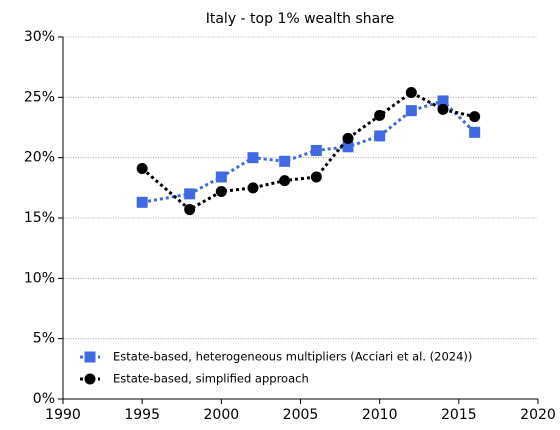 Image resolution: width=560 pixels, height=430 pixels. Describe the element at coordinates (44, 339) in the screenshot. I see `y-tick-label: 5%` at that location.